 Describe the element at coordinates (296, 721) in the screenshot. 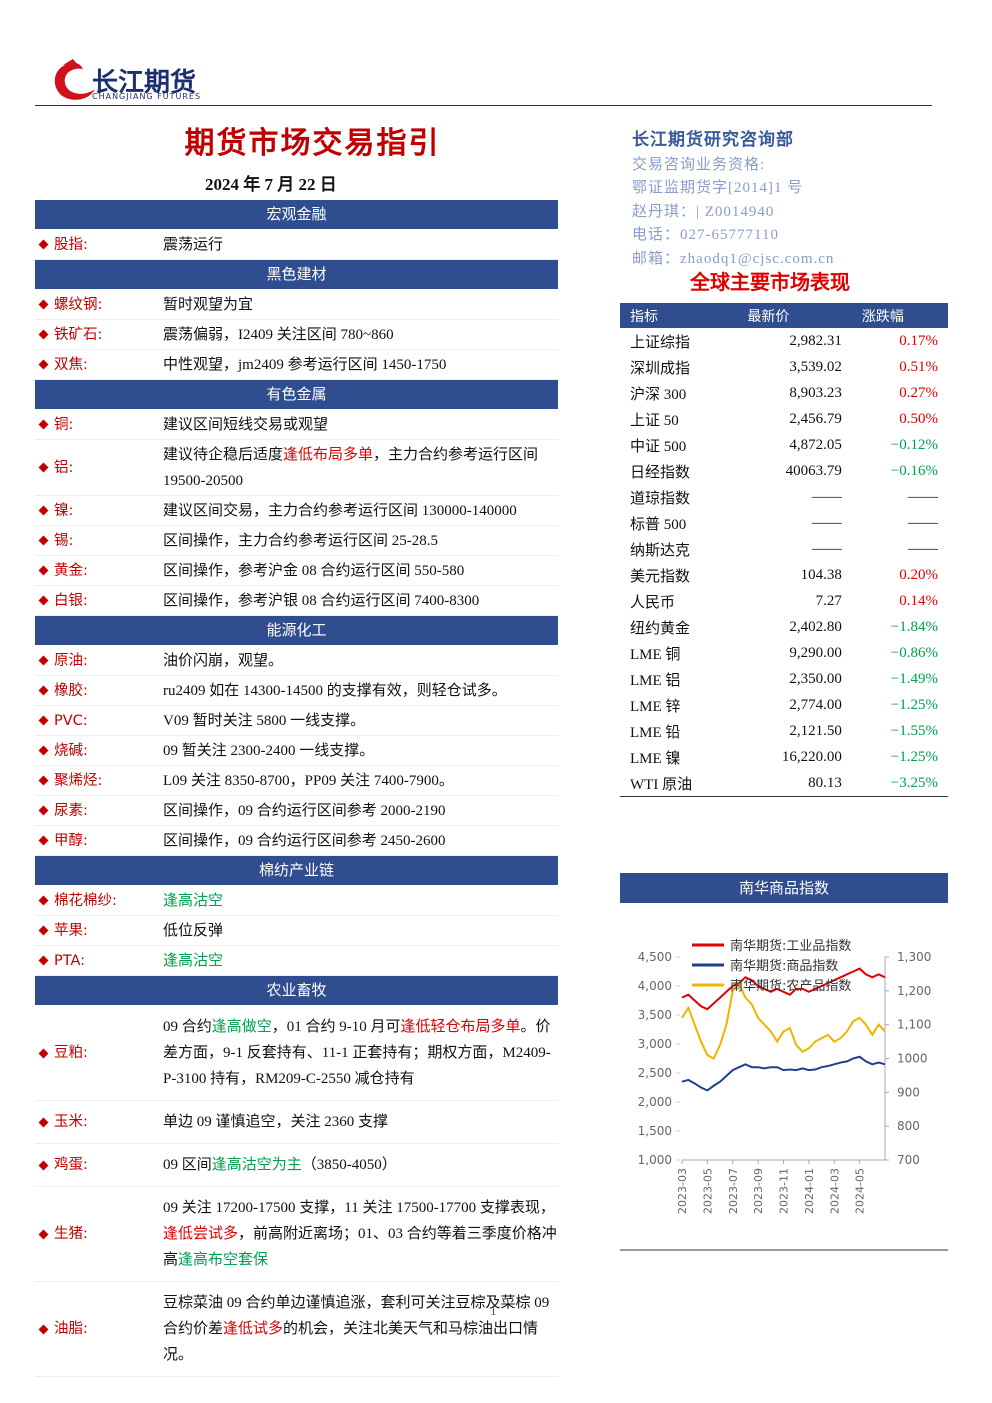

I see `strategy-row: PVC: V09 暂时关注 5800 一线支撑。` at that location.